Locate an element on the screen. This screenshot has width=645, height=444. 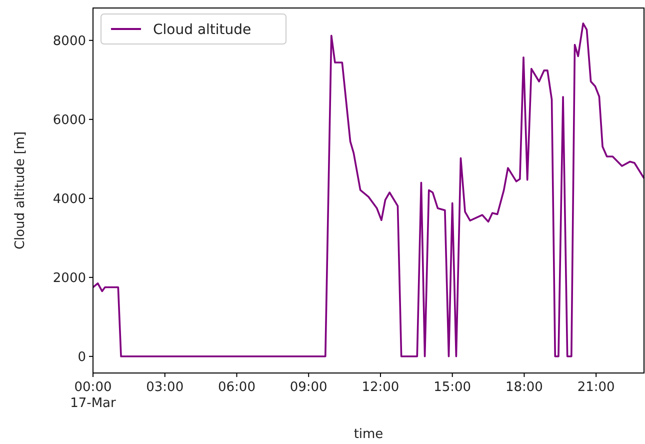
y-tick-label: 6000 is located at coordinates (69, 120).